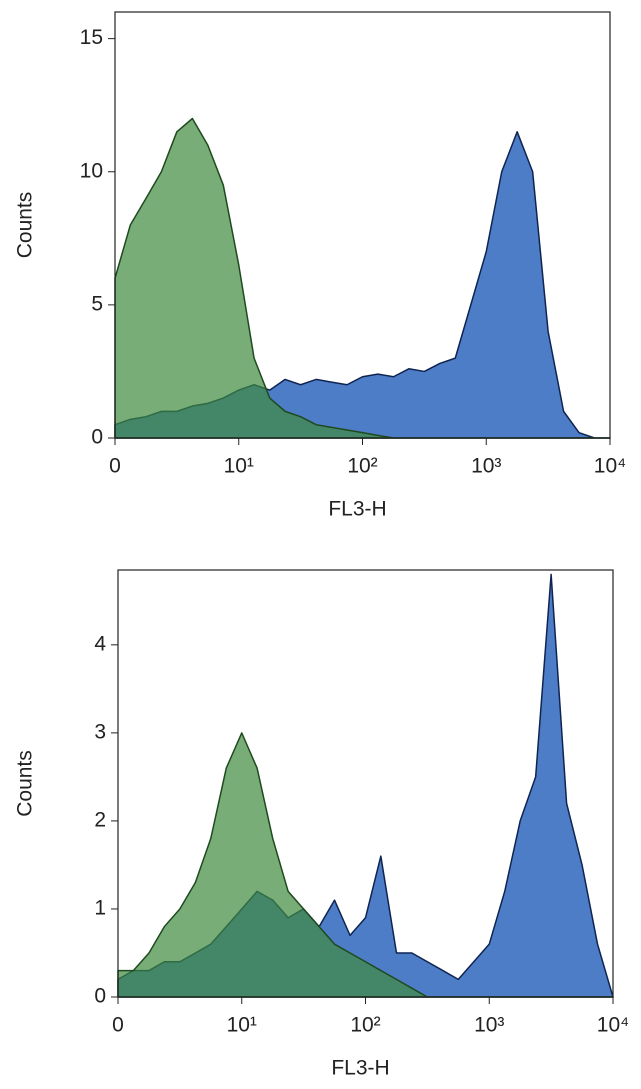 Image resolution: width=641 pixels, height=1089 pixels. I want to click on y-tick-label: 5, so click(97, 303).